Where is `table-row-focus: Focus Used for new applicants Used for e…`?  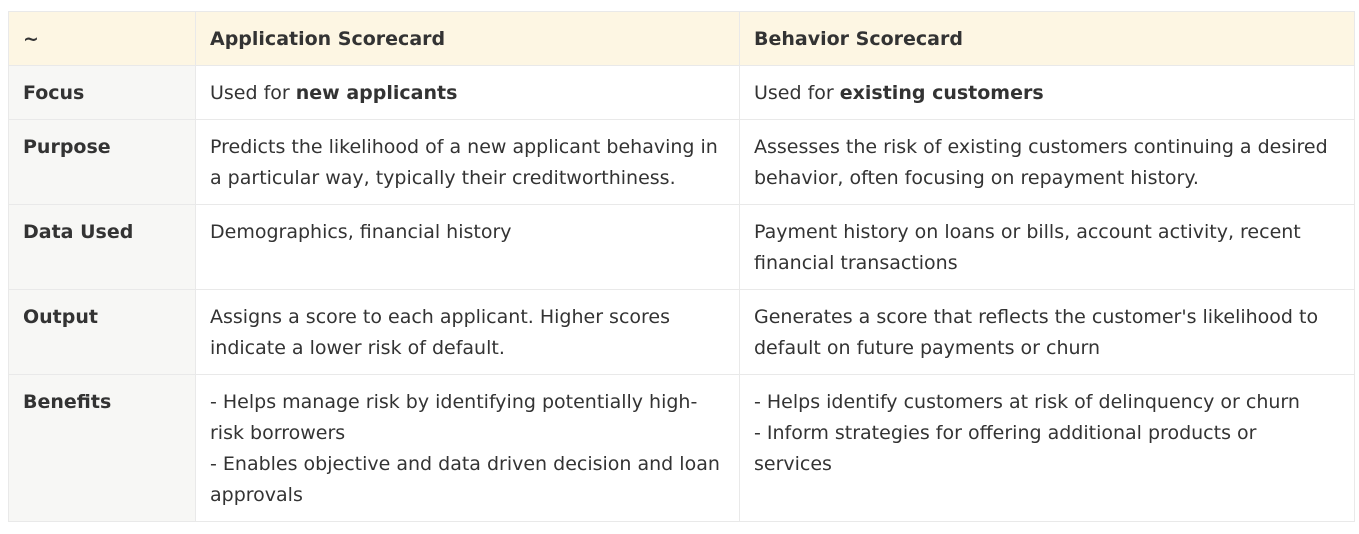
table-row-focus: Focus Used for new applicants Used for e… is located at coordinates (681, 92).